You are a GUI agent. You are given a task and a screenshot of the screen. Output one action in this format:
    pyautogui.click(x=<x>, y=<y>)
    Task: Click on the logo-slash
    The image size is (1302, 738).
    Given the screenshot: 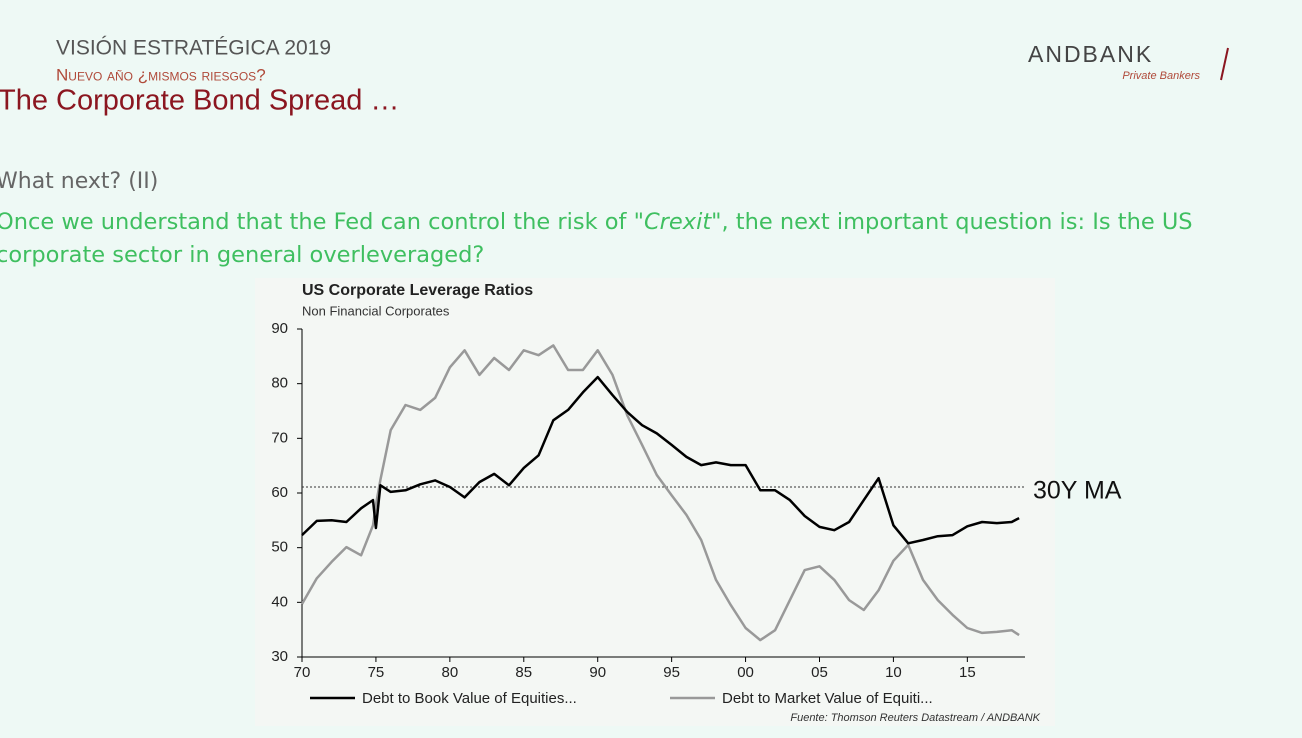 What is the action you would take?
    pyautogui.click(x=1224, y=64)
    